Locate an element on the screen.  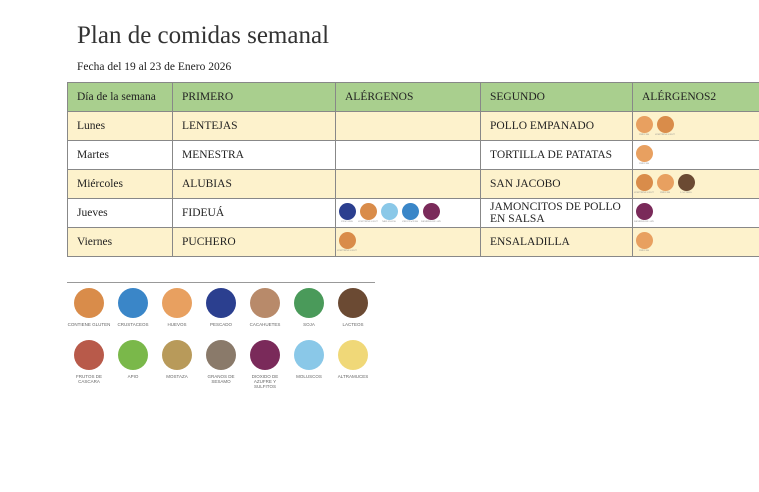
legend-item: DIOXIDO DE AZUFRE Y SULFITOS is located at coordinates (265, 364).